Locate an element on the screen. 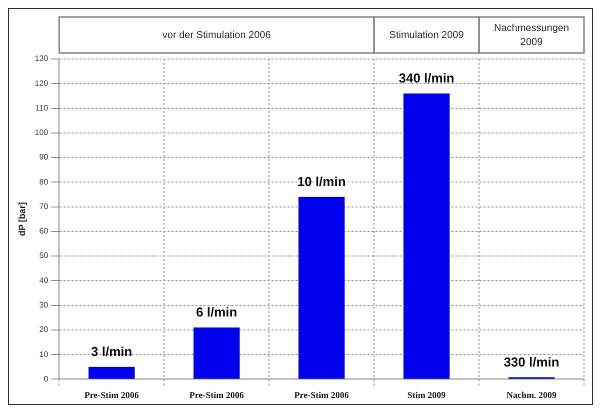  y-tick-label: 130 is located at coordinates (41, 59).